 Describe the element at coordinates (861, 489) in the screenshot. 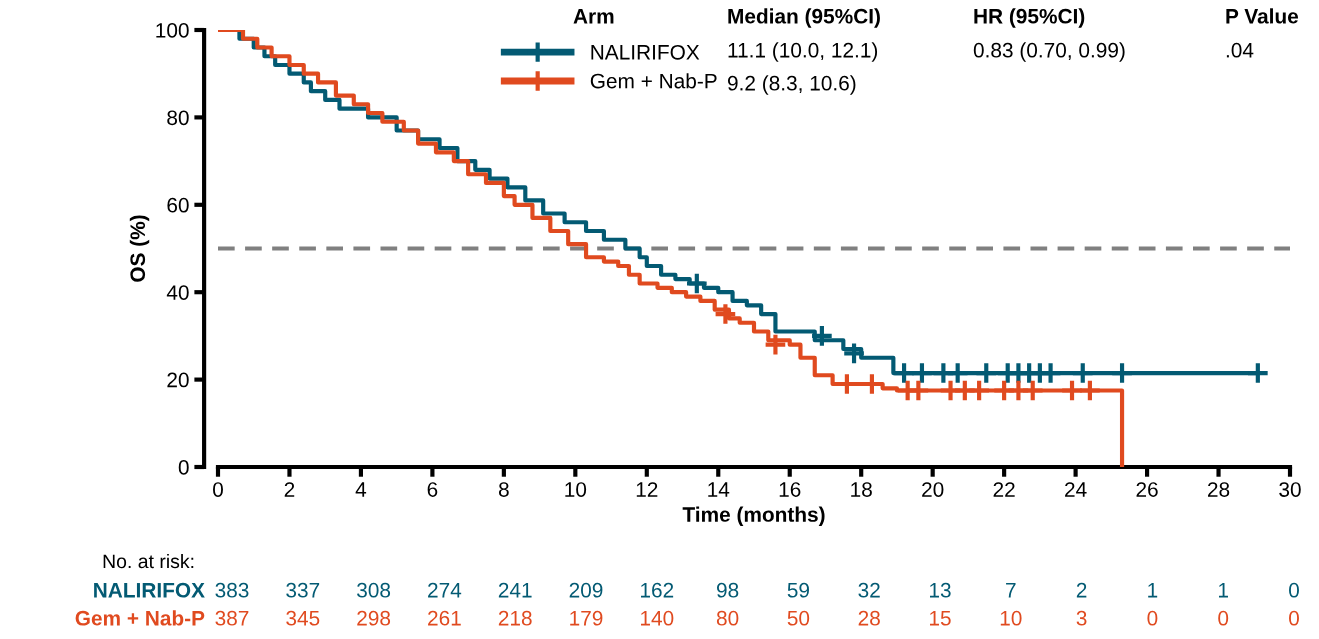

I see `x-tick-label: 18` at that location.